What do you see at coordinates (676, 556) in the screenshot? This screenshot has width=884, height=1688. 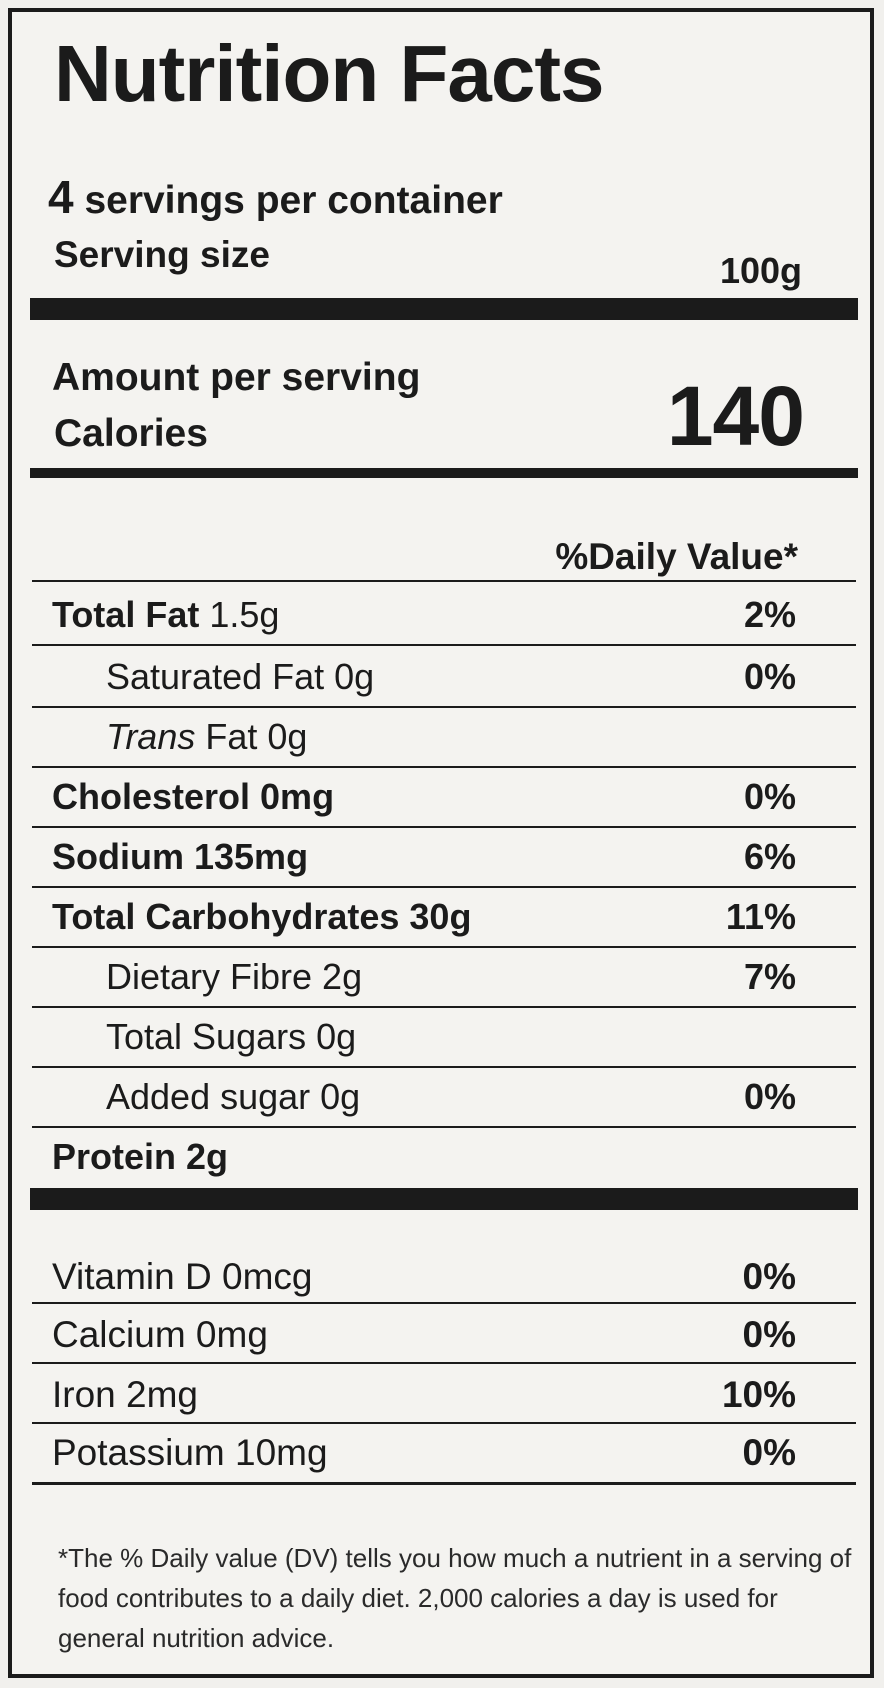 I see `daily-value-header: %Daily Value*` at bounding box center [676, 556].